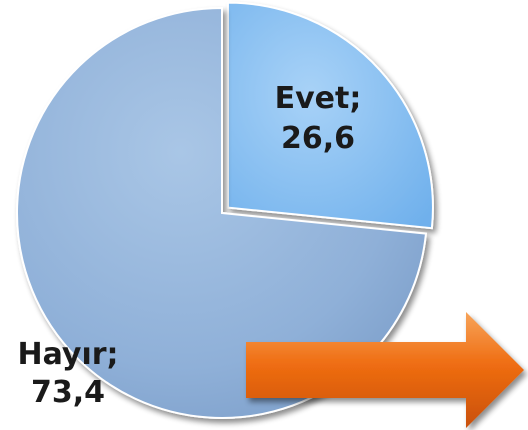 This screenshot has width=528, height=430. What do you see at coordinates (67, 354) in the screenshot?
I see `slice-label-name-1: Hayır;` at bounding box center [67, 354].